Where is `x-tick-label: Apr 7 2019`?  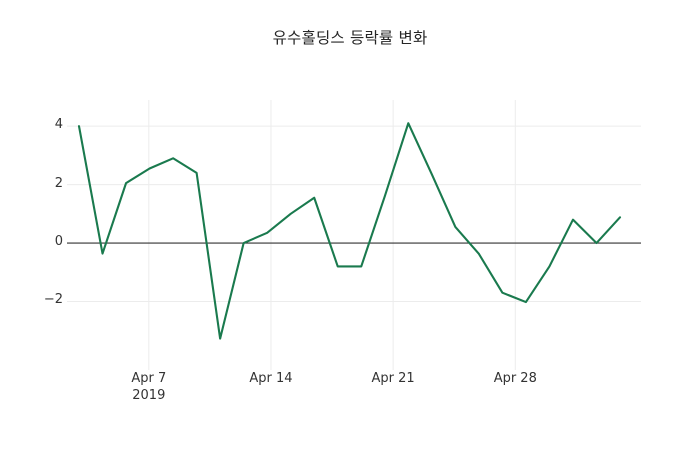
x-tick-label: Apr 7 2019 is located at coordinates (149, 387).